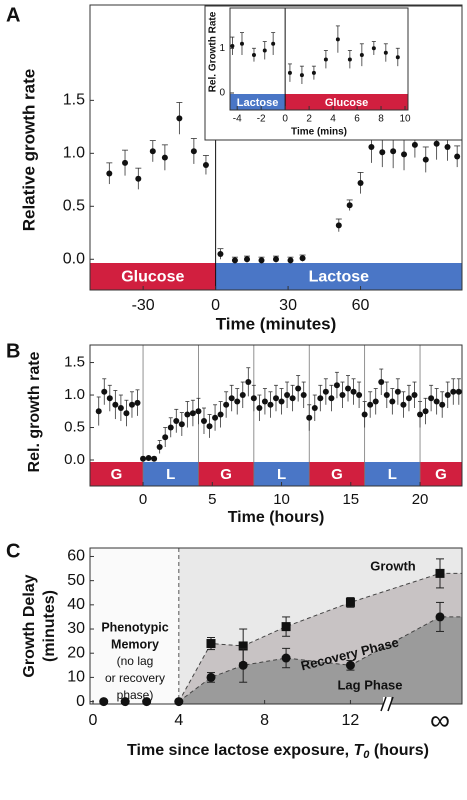 This screenshot has height=800, width=467. Describe the element at coordinates (222, 48) in the screenshot. I see `y-tick-label: 1` at that location.